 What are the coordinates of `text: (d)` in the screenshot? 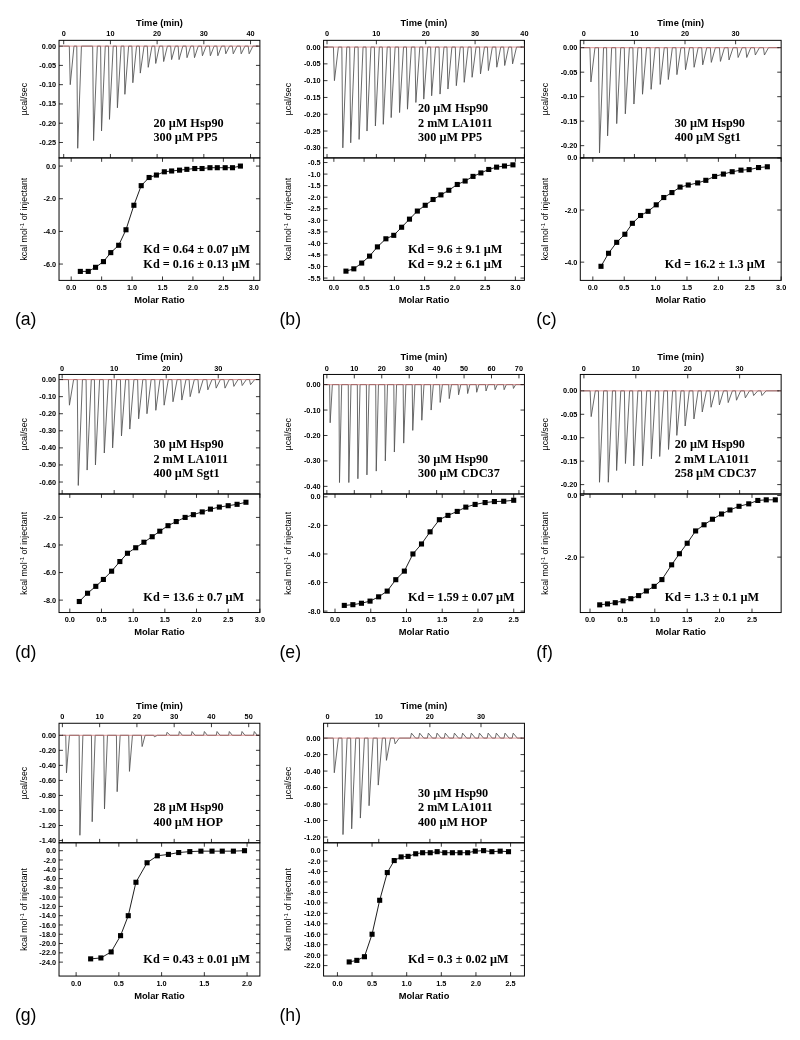 It's located at (25, 651).